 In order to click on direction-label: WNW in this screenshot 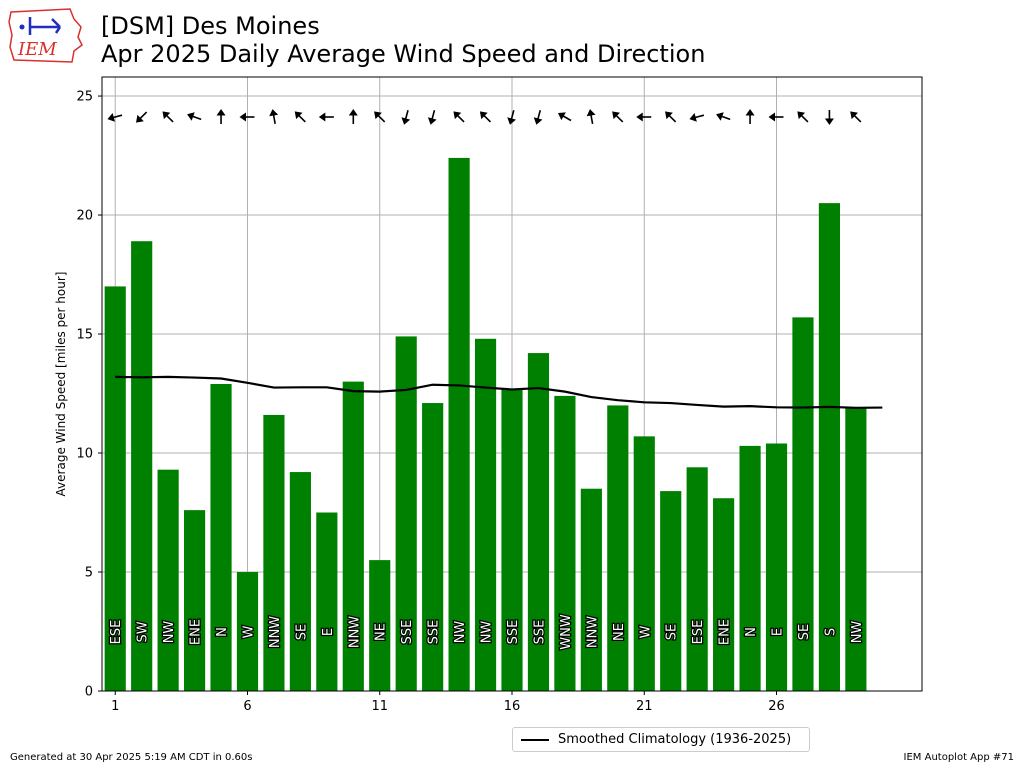, I will do `click(566, 632)`.